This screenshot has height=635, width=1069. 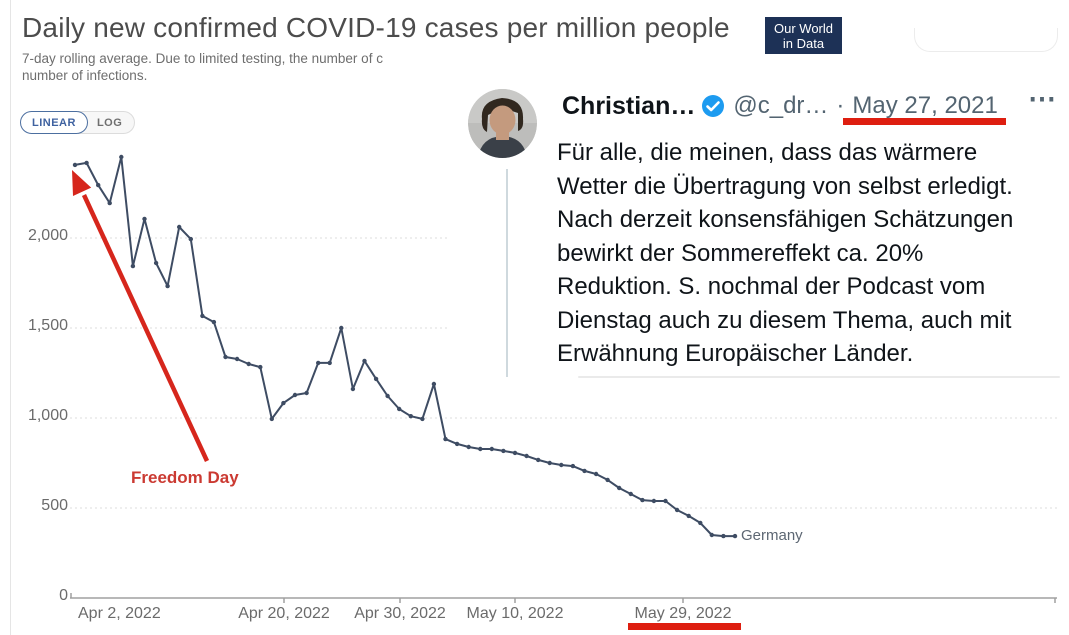 I want to click on avatar, so click(x=502, y=123).